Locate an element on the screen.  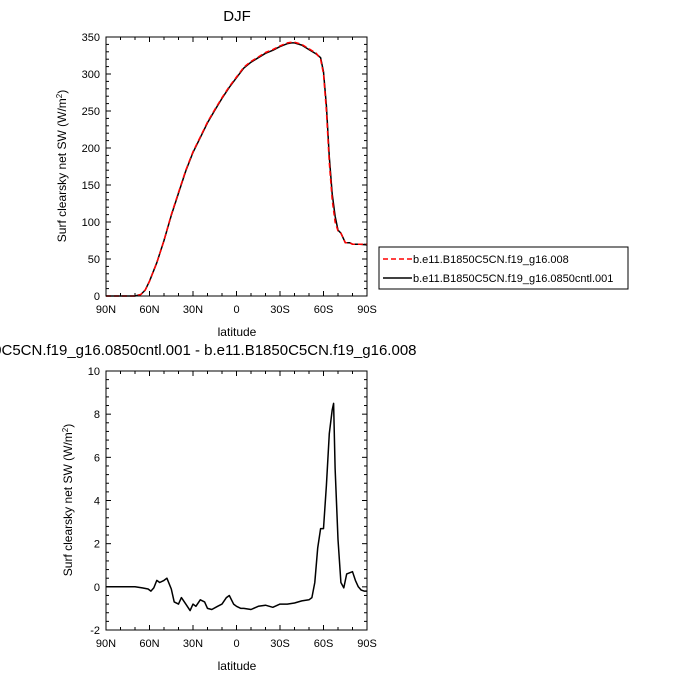
top-y-tick-label: 100 is located at coordinates (91, 223).